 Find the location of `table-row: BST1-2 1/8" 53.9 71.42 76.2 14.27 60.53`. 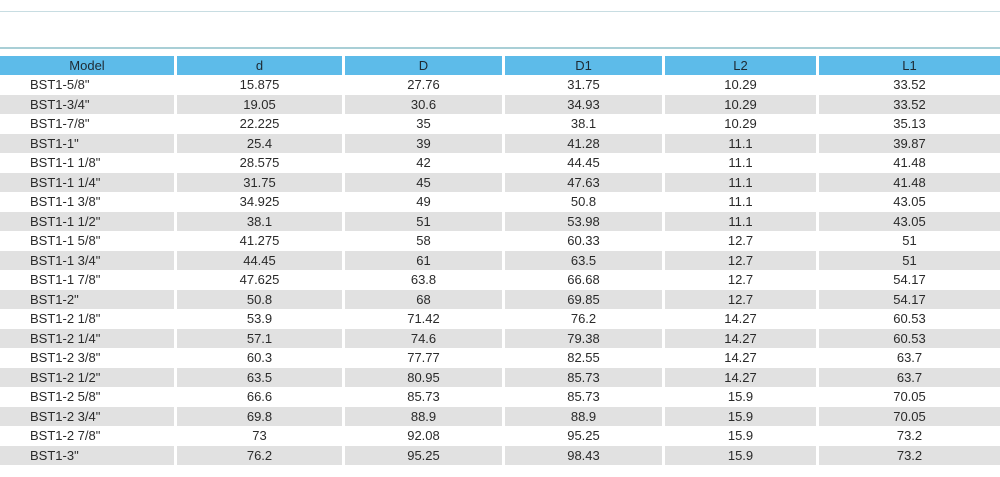

table-row: BST1-2 1/8" 53.9 71.42 76.2 14.27 60.53 is located at coordinates (500, 319).